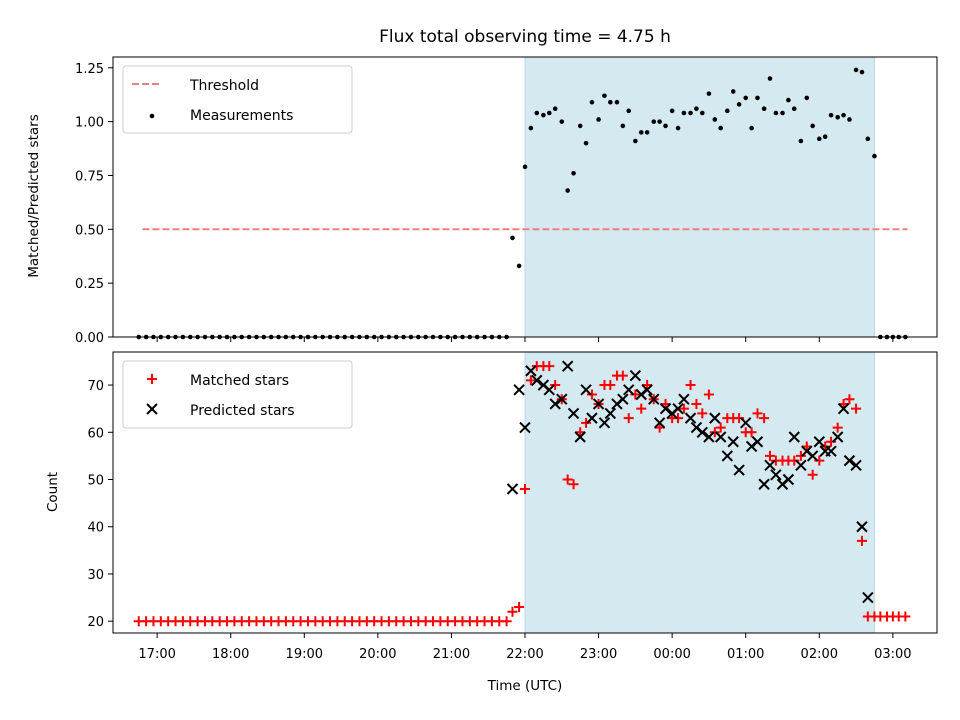 This screenshot has height=720, width=960. I want to click on x-tick-label: 20:00, so click(377, 654).